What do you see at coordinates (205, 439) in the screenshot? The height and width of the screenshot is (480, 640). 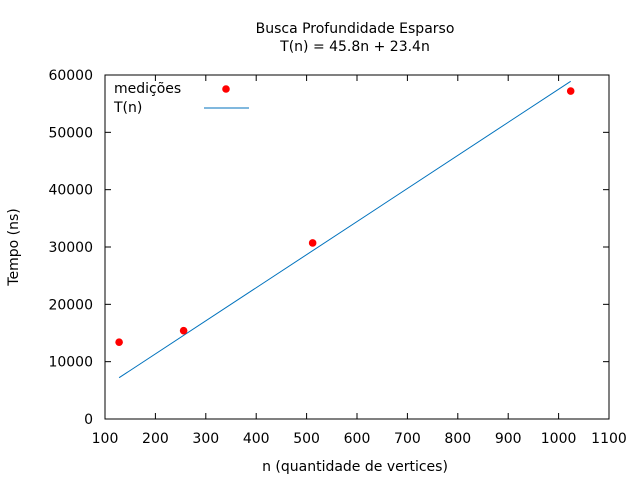 I see `x-tick-label: 300` at bounding box center [205, 439].